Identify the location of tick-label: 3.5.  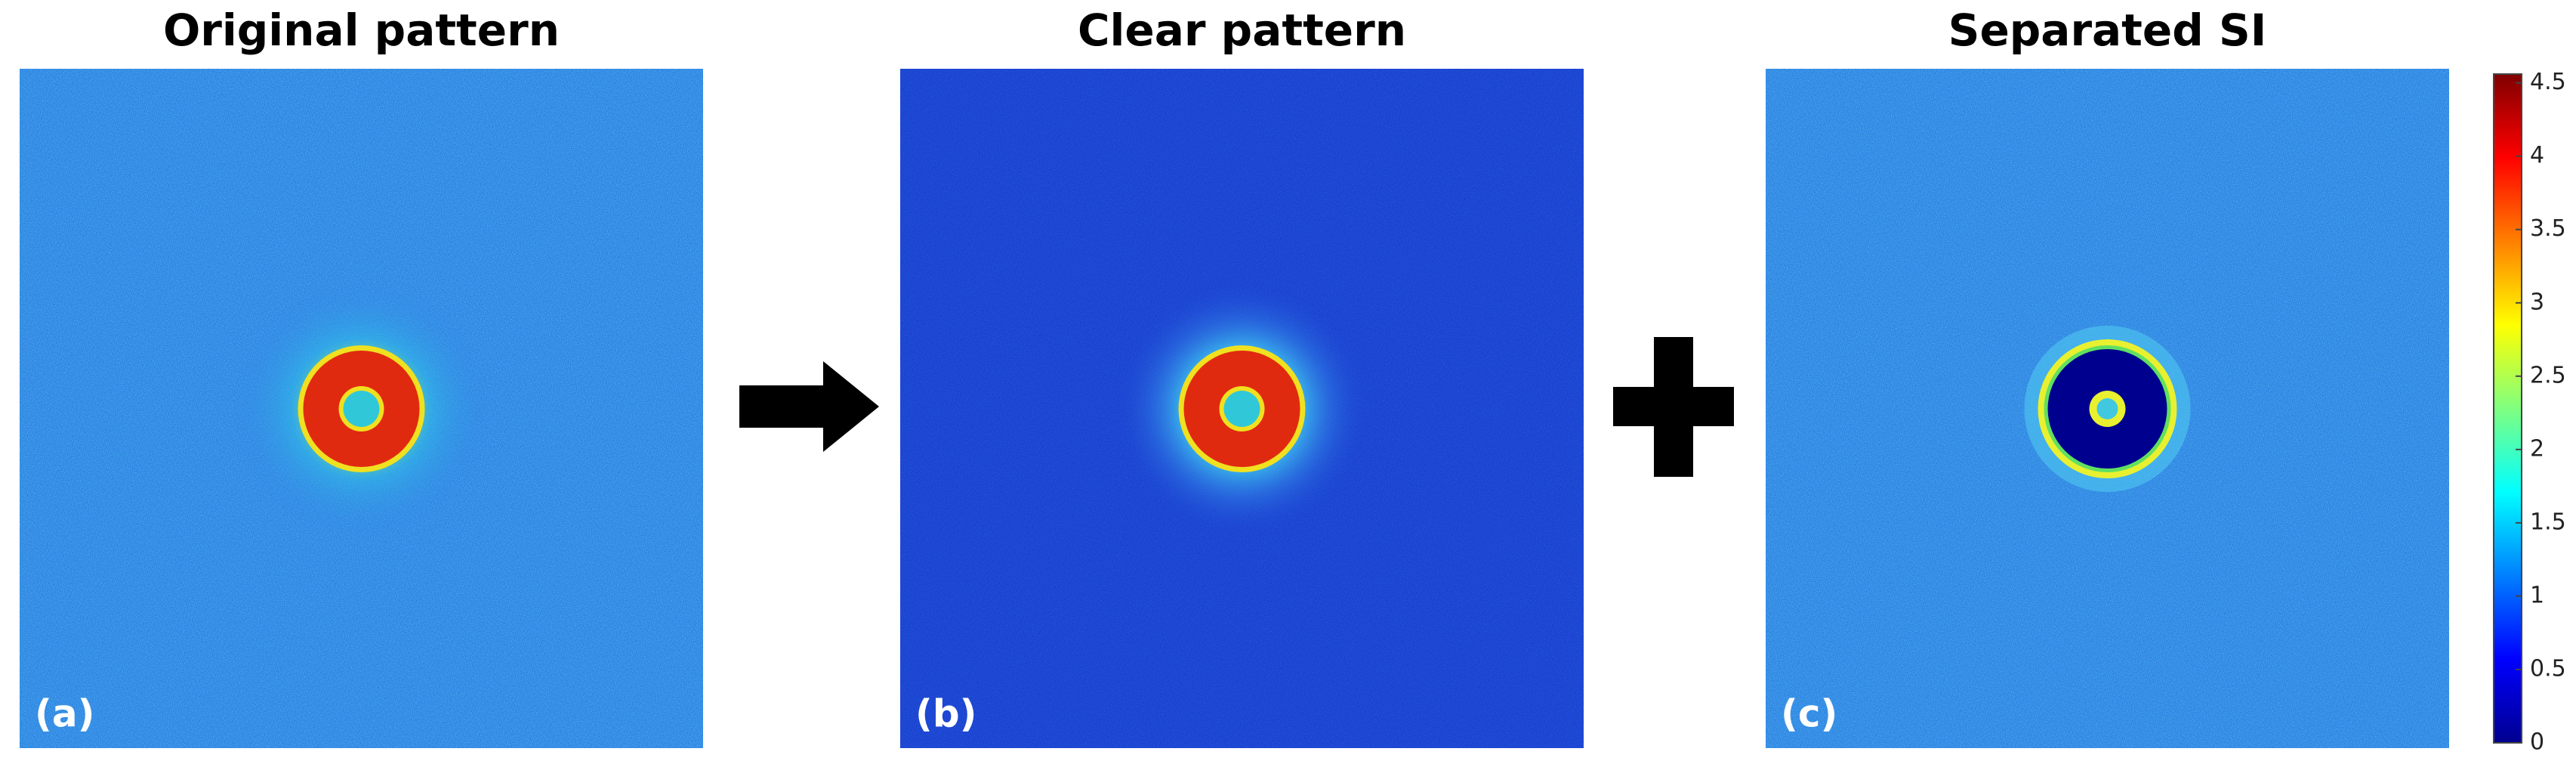
(2548, 228).